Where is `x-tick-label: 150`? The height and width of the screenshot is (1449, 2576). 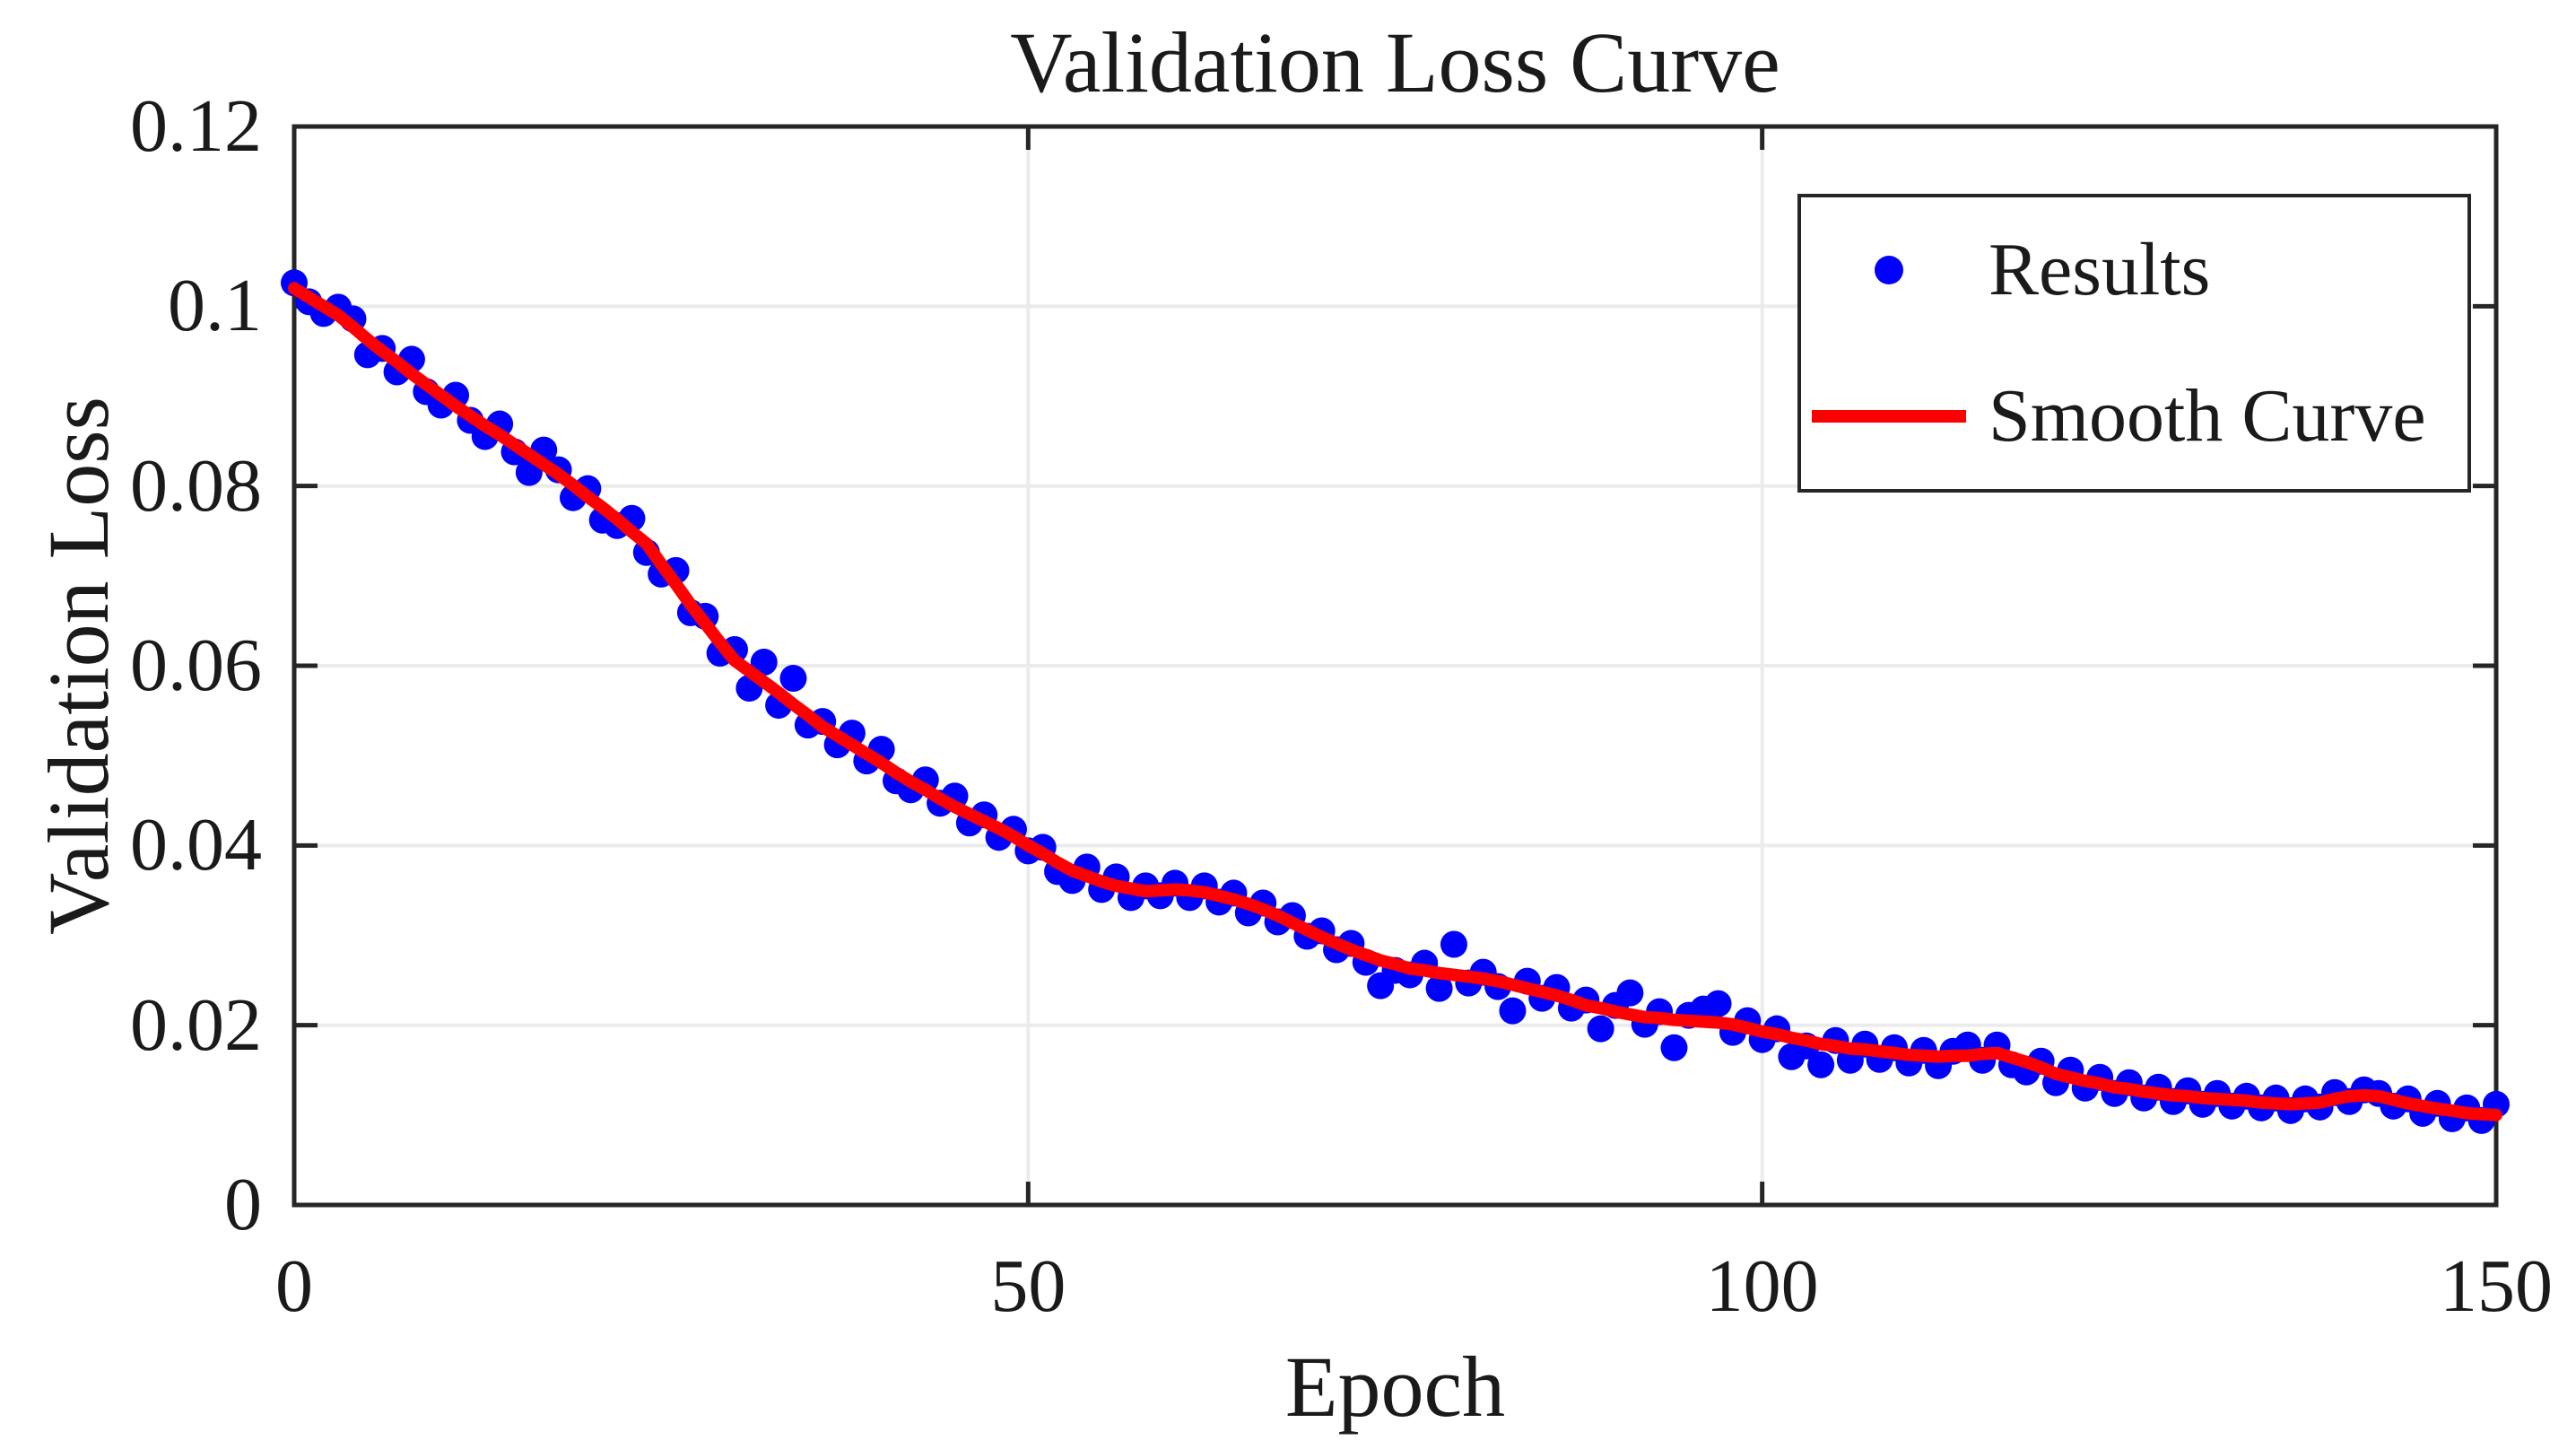
x-tick-label: 150 is located at coordinates (2496, 1286).